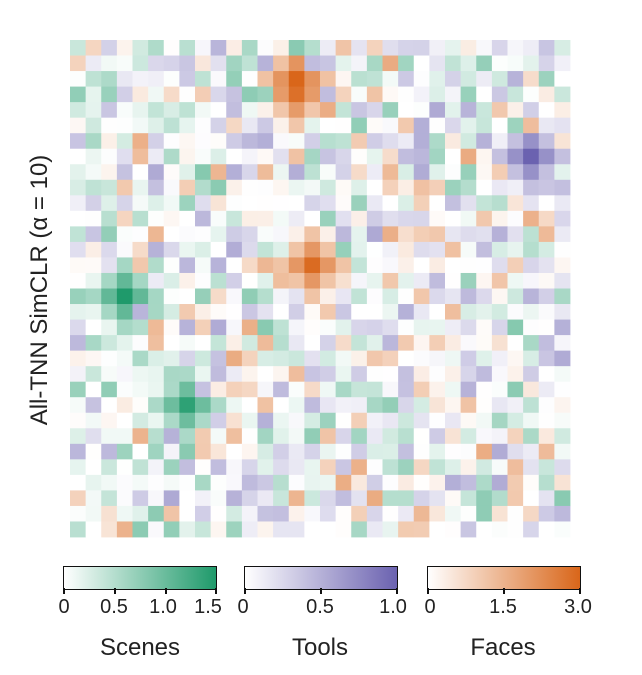  I want to click on tools-tickmark, so click(397, 591).